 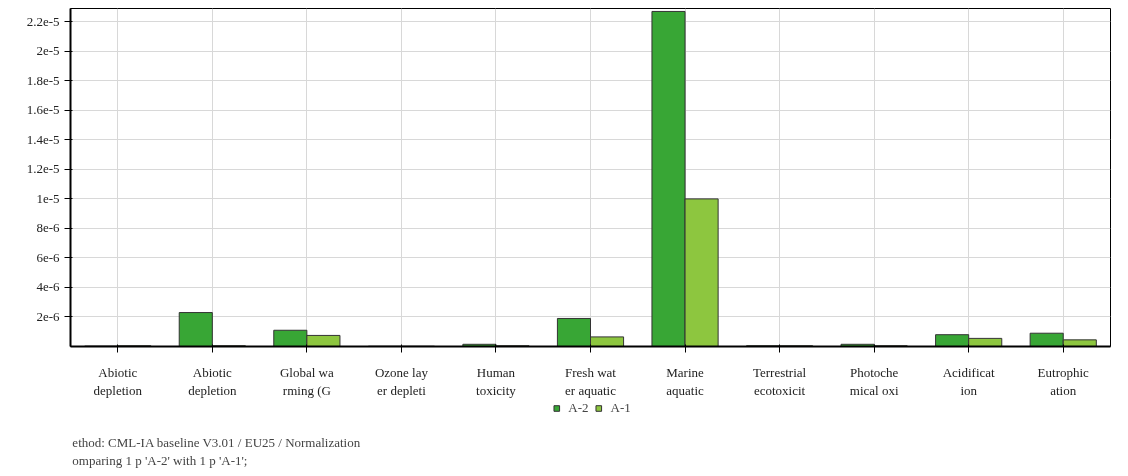 I want to click on x-tick-label: Eutrophic ation, so click(x=1063, y=381).